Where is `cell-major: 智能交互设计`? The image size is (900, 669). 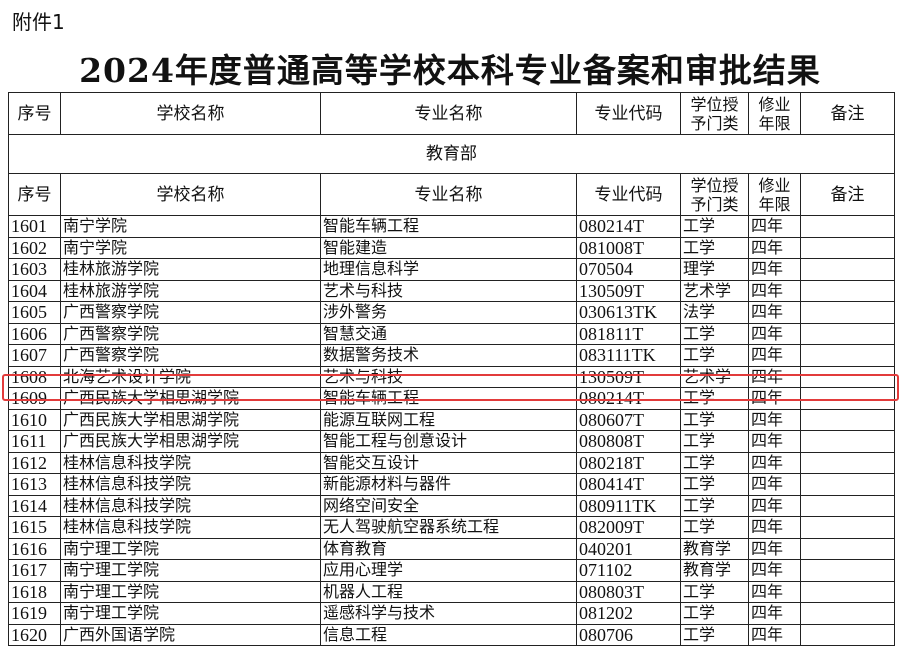
cell-major: 智能交互设计 is located at coordinates (448, 462).